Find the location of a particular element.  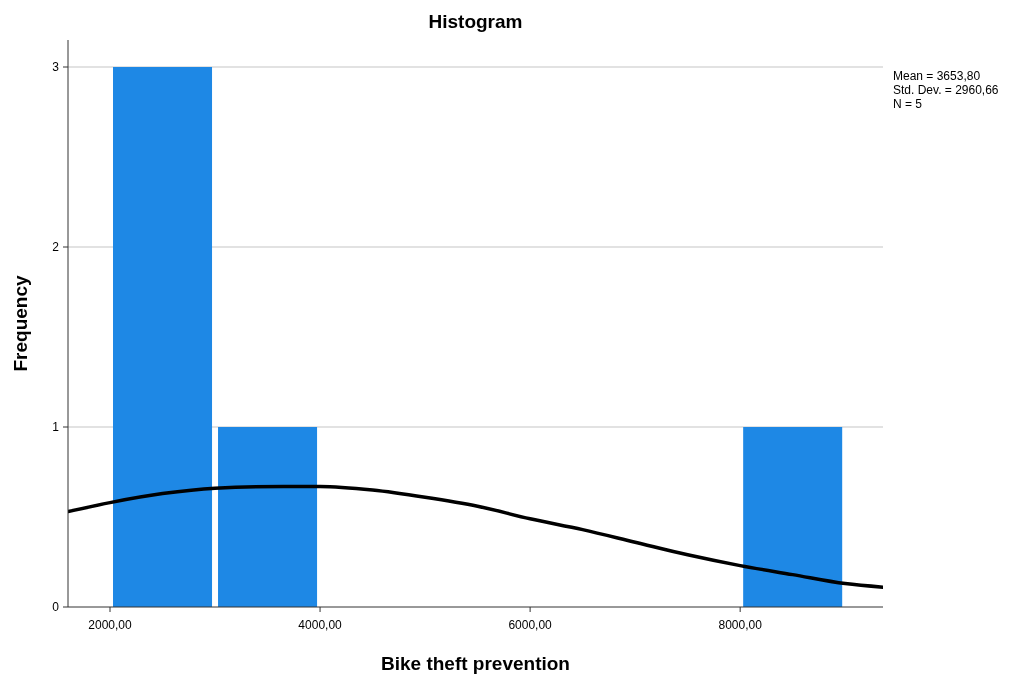

x-axis-title: Bike theft prevention is located at coordinates (475, 663).